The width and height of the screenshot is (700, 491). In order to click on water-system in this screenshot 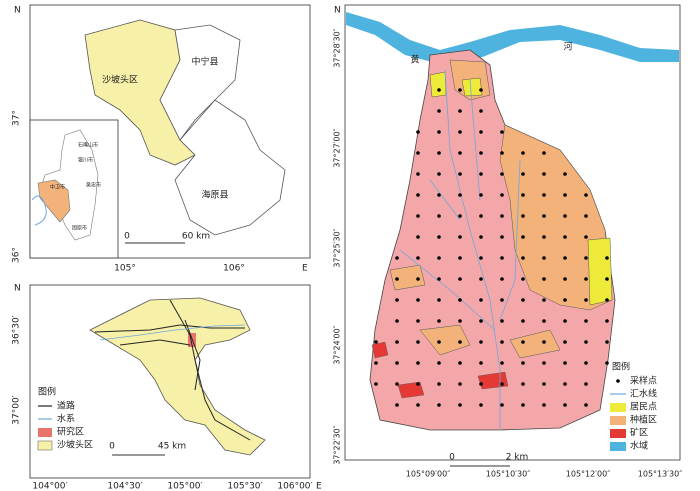, I will do `click(172, 332)`.